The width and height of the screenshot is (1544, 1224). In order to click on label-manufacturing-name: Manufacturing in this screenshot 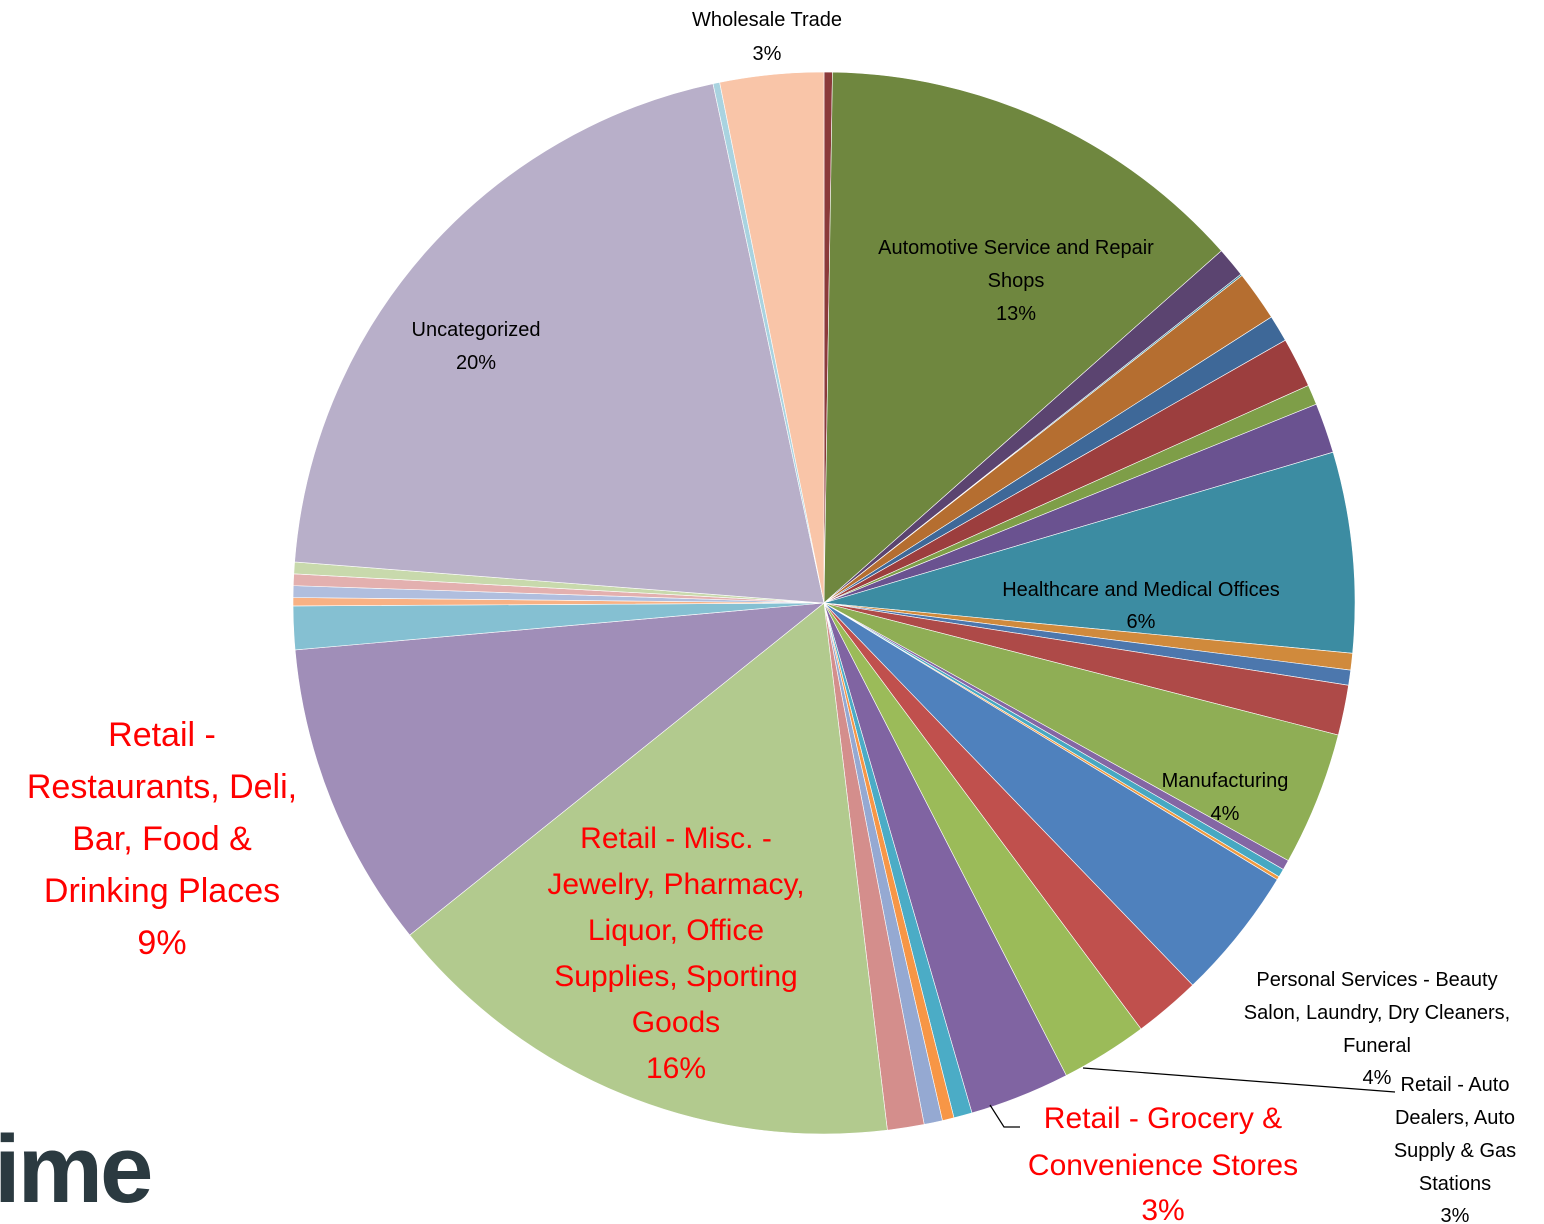, I will do `click(1225, 781)`.